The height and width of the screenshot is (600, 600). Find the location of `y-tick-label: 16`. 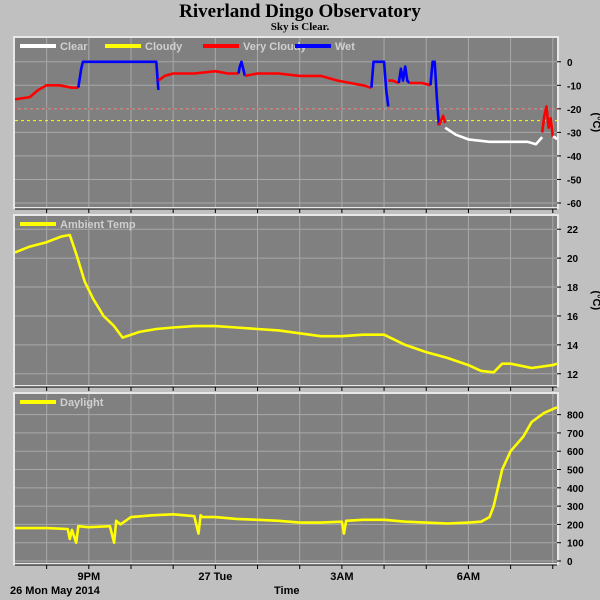

y-tick-label: 16 is located at coordinates (573, 317).